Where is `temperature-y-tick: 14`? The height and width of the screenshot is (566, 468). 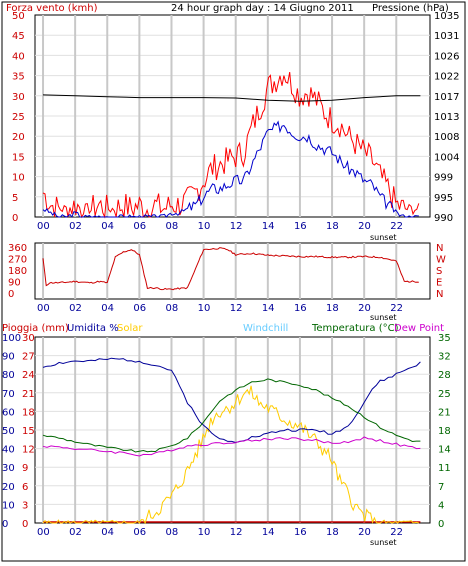
temperature-y-tick: 14 is located at coordinates (444, 450).